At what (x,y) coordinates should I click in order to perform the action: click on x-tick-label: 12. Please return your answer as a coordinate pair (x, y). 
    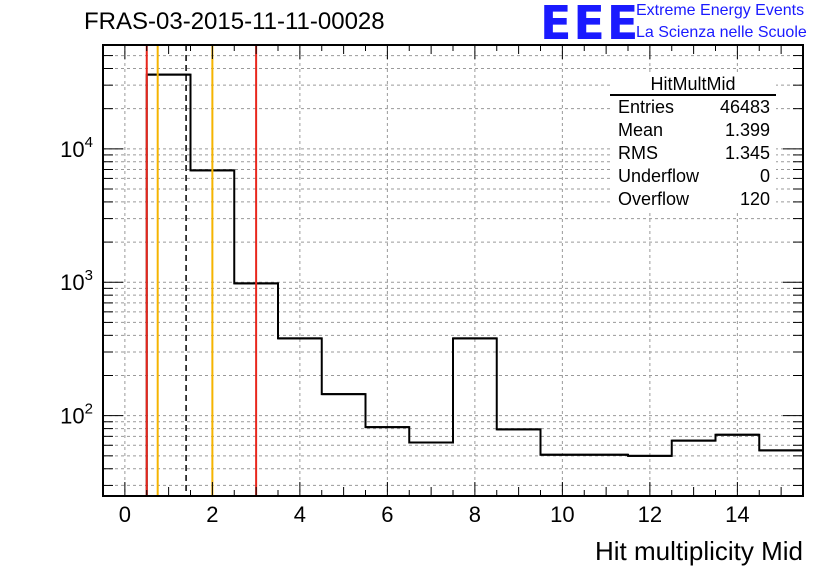
    Looking at the image, I should click on (650, 514).